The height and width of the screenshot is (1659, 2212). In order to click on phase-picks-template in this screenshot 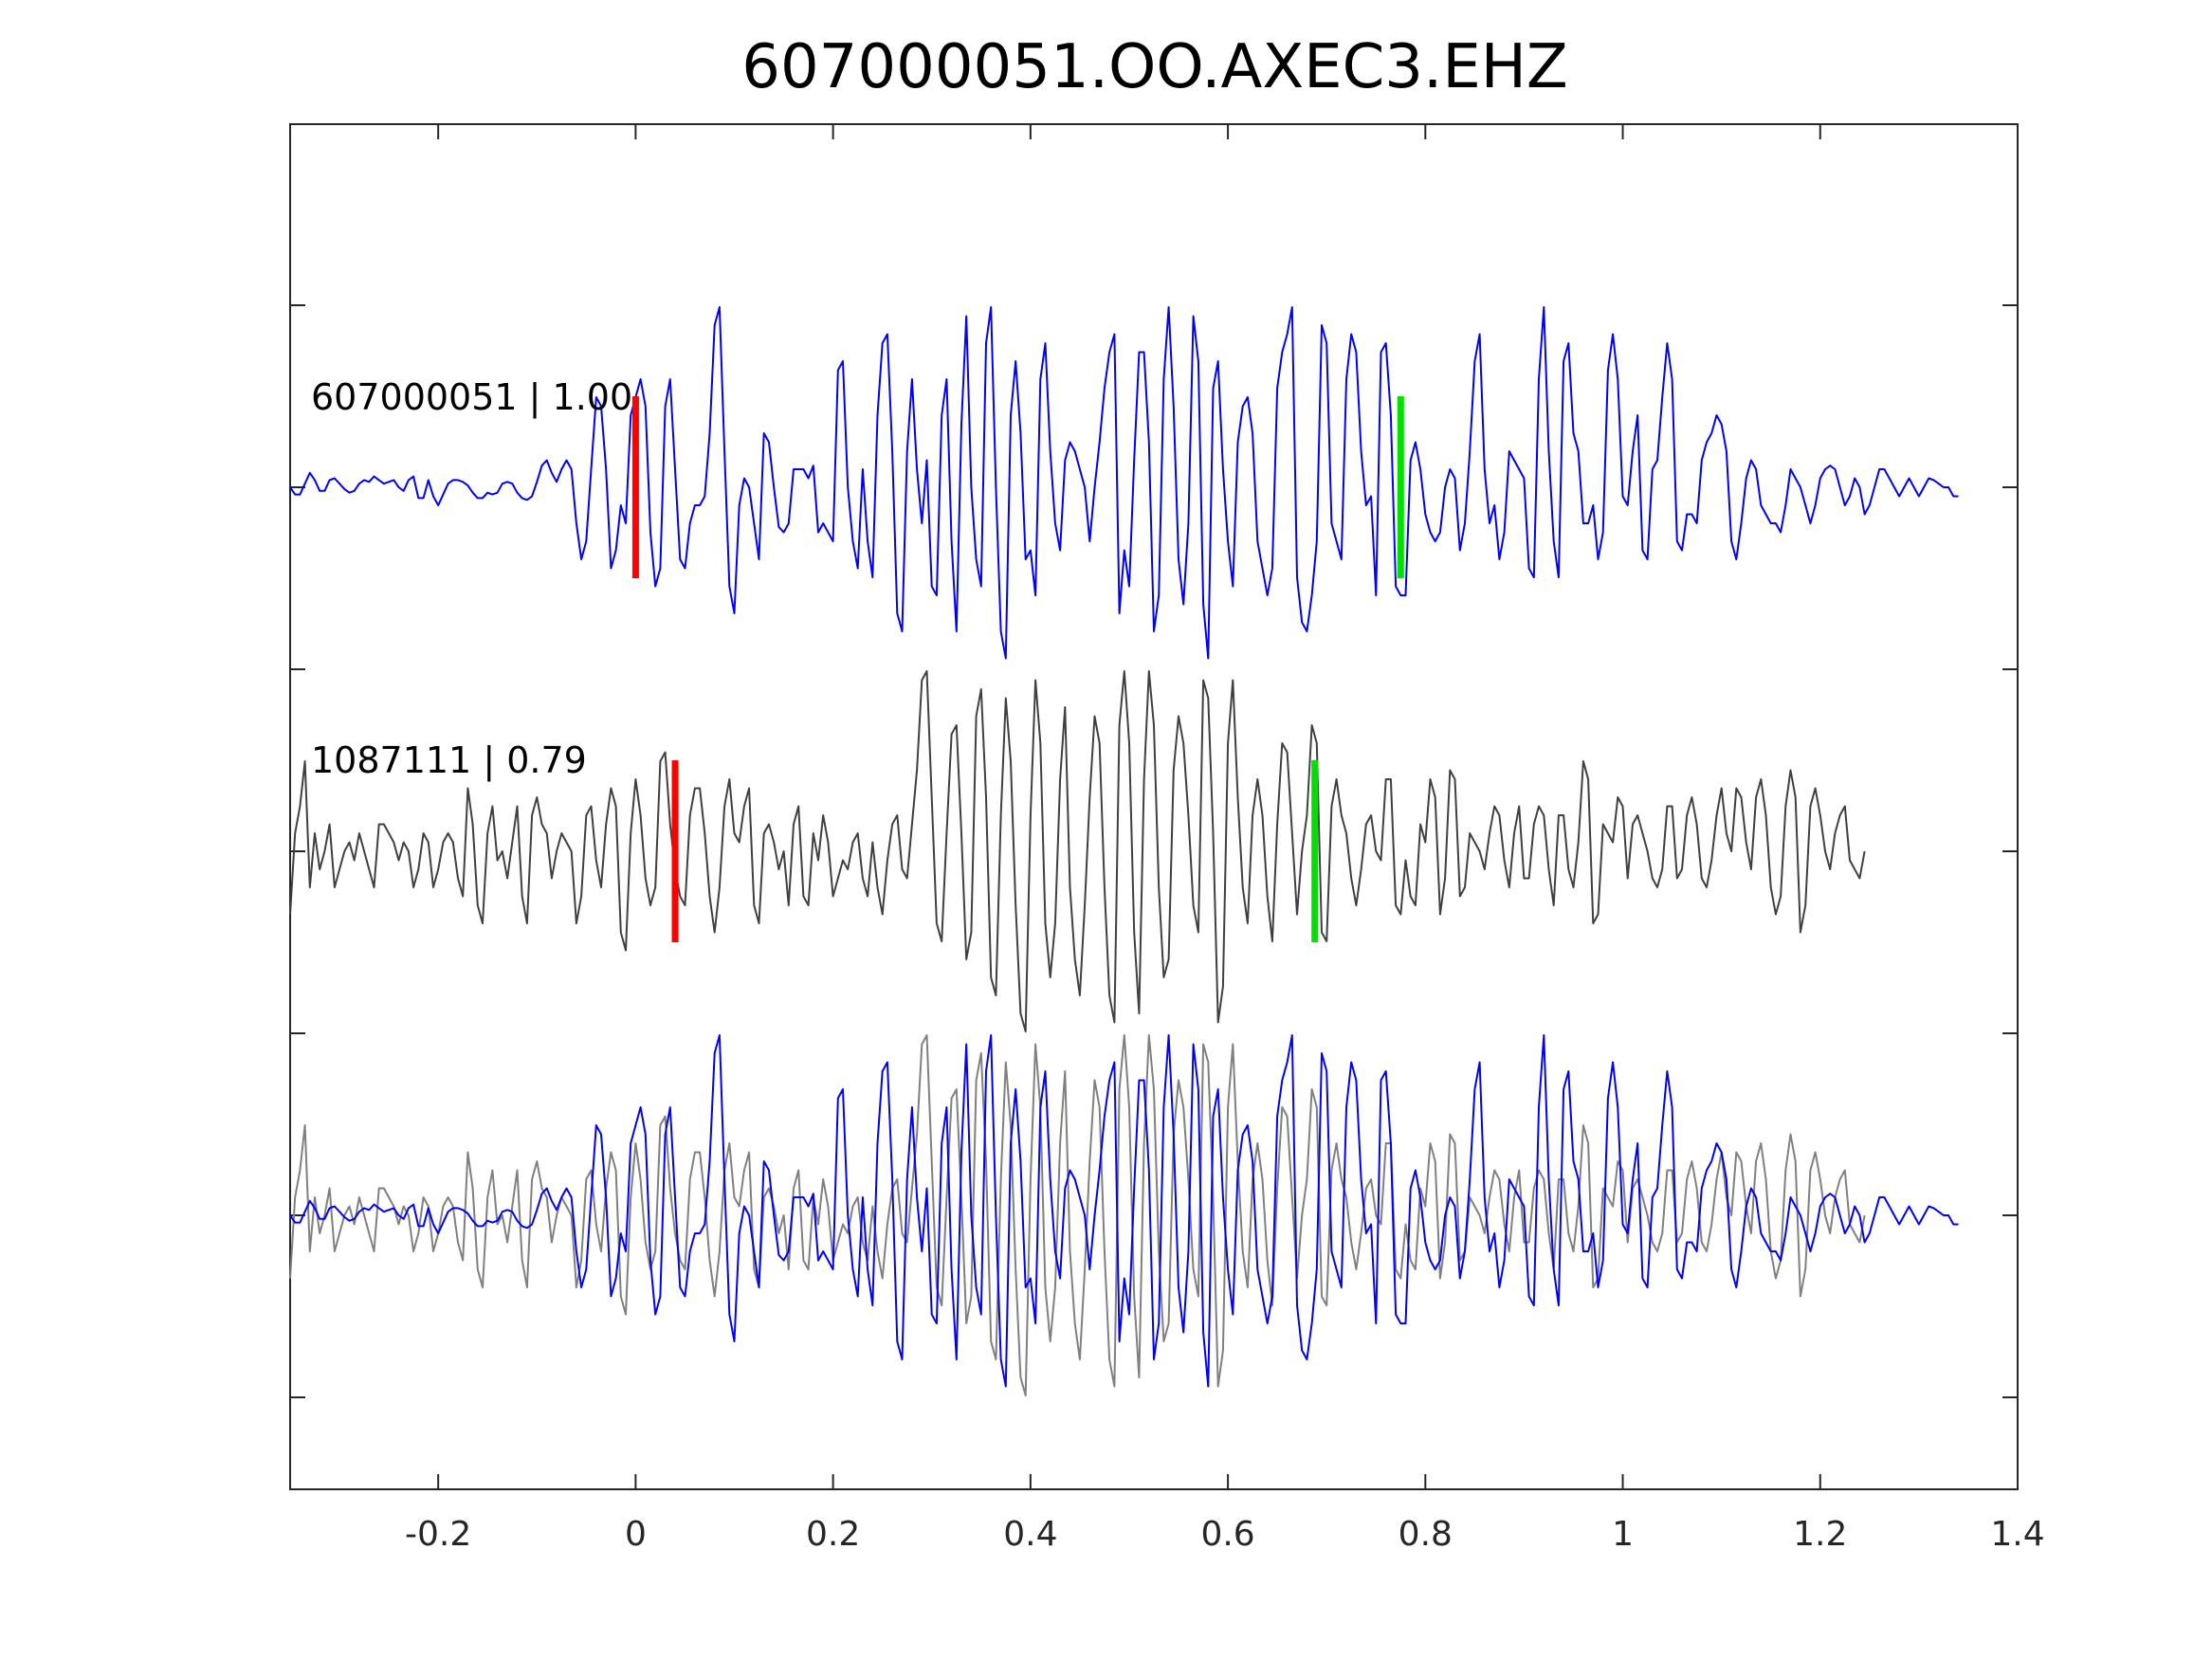, I will do `click(1017, 487)`.